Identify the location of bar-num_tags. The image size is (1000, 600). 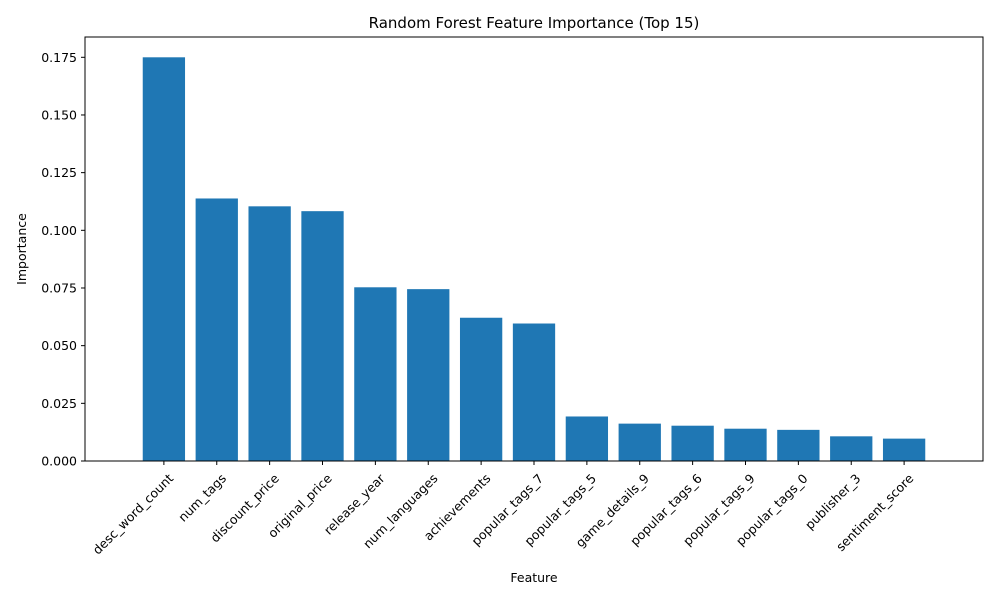
(216, 330).